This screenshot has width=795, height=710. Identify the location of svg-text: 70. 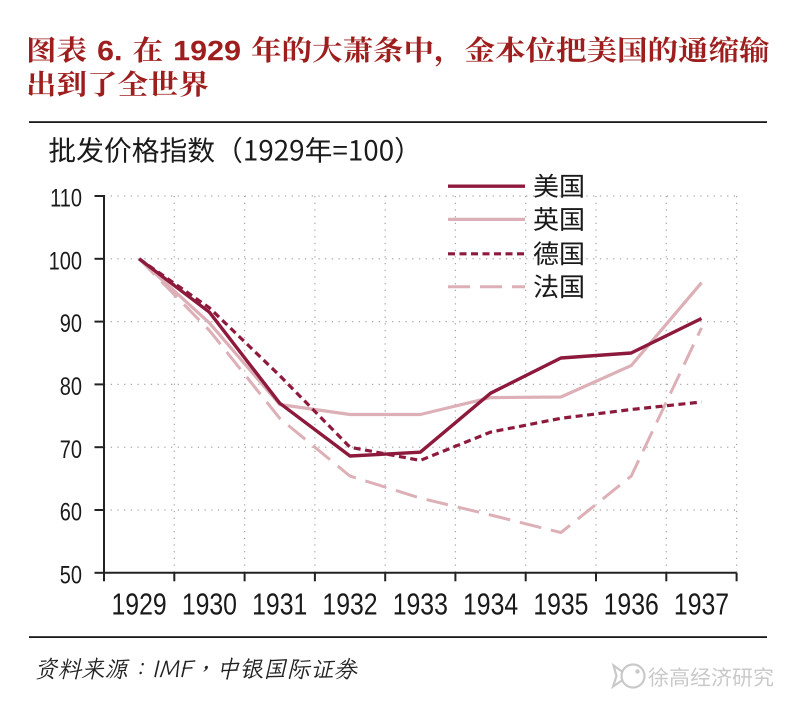
(71, 450).